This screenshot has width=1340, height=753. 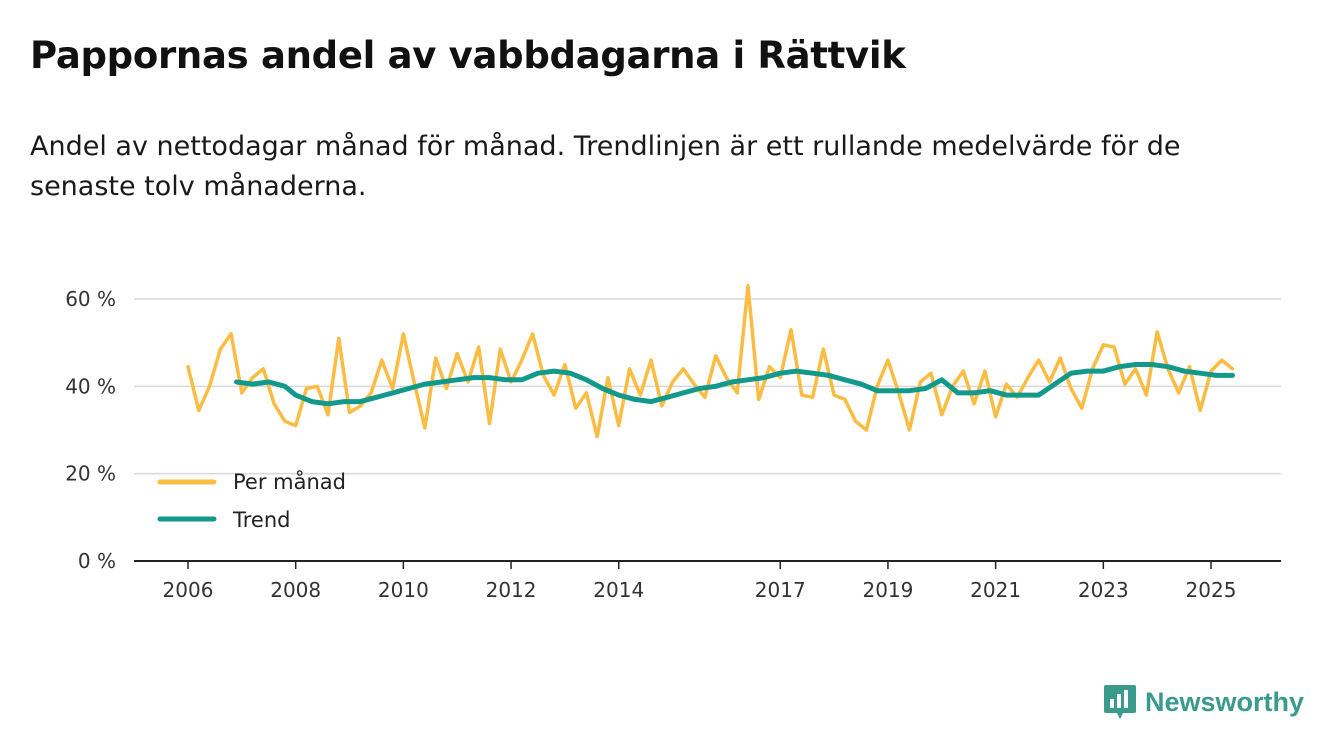 I want to click on x-tick-label: 2023, so click(x=1103, y=590).